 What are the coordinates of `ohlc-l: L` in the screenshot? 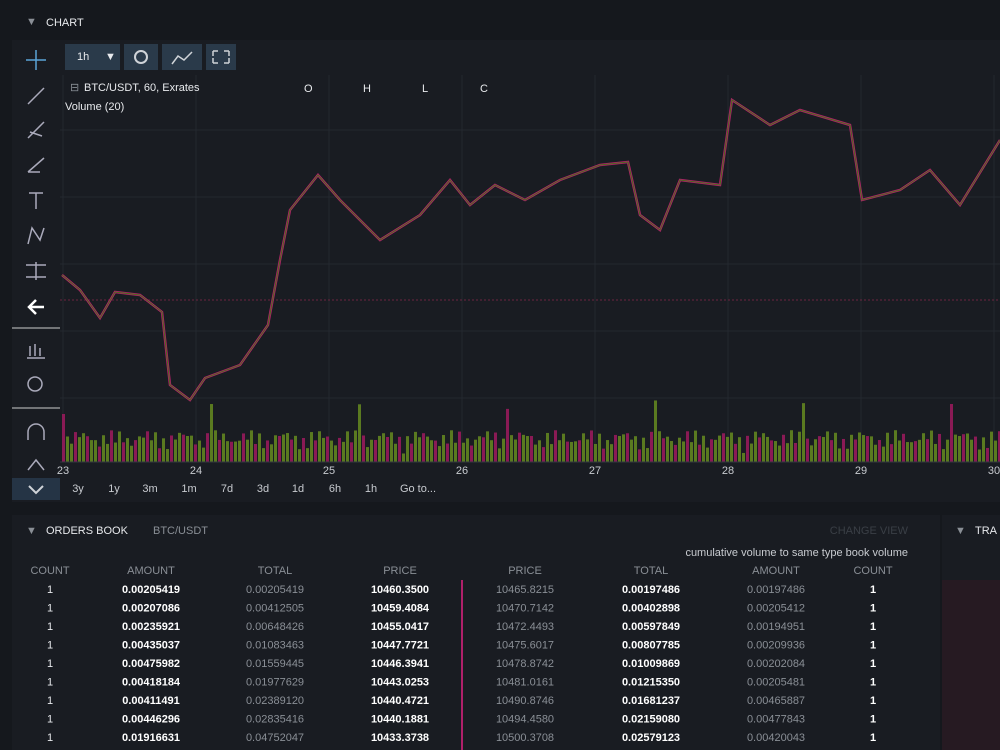 It's located at (425, 89).